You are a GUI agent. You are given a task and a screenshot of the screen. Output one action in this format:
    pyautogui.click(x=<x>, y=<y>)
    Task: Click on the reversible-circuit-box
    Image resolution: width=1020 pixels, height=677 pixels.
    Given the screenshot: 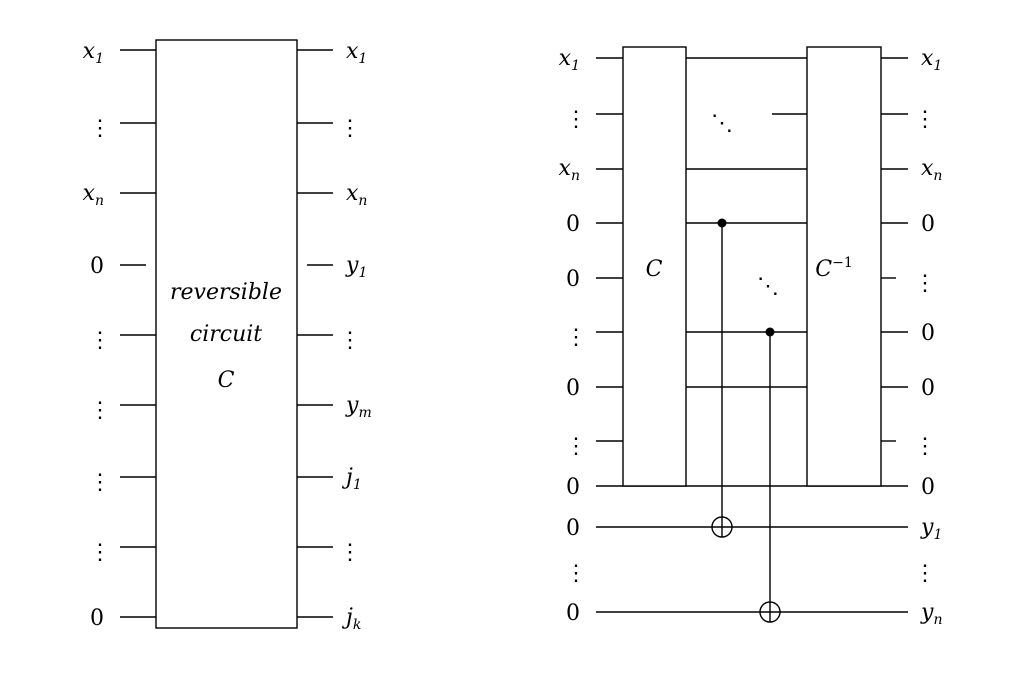 What is the action you would take?
    pyautogui.click(x=226, y=334)
    